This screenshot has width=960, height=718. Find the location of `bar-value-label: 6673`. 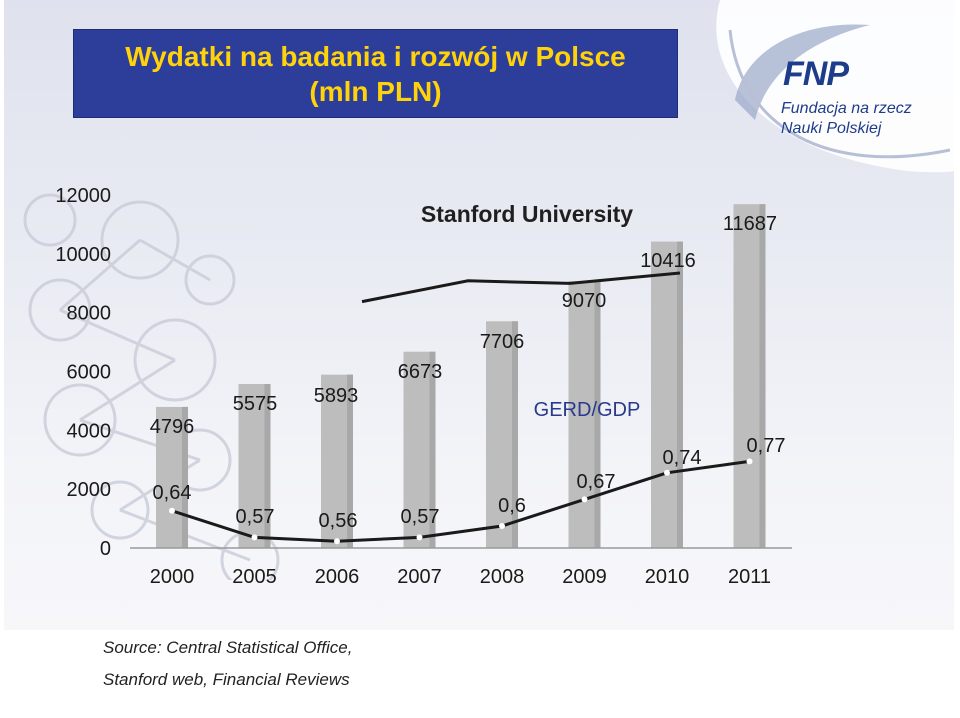

bar-value-label: 6673 is located at coordinates (420, 372).